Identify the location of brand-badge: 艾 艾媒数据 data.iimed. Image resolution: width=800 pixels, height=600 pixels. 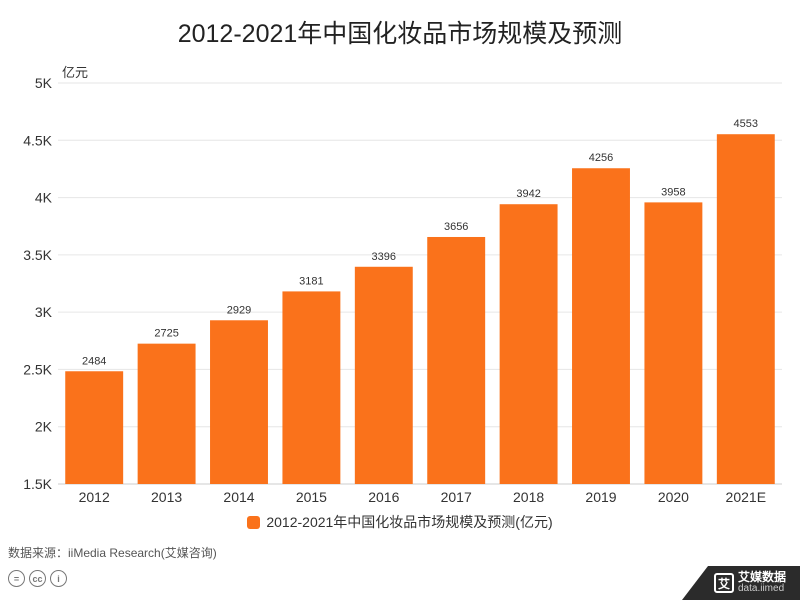
(754, 583).